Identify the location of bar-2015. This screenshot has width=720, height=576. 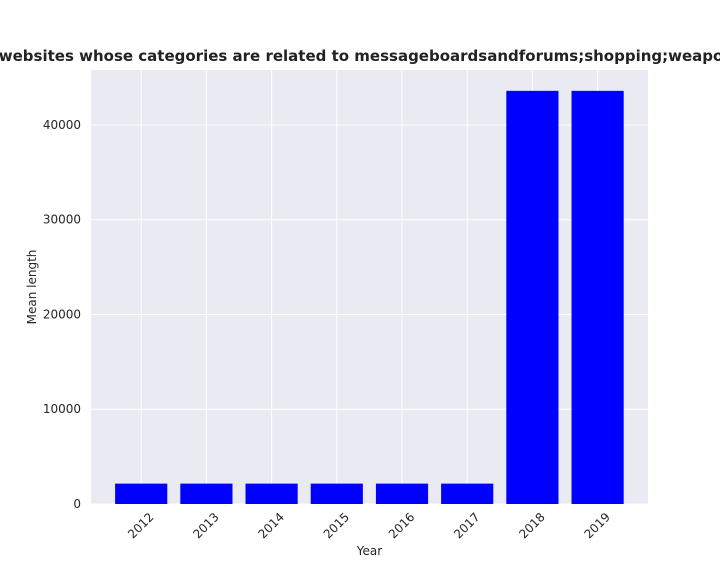
(336, 493).